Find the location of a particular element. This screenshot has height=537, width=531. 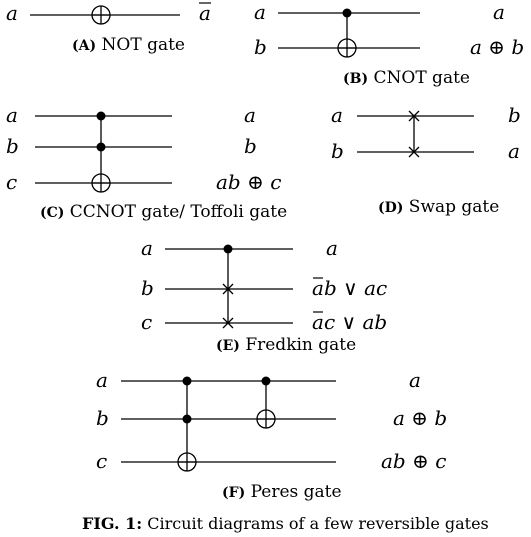

cnot-output-a-xor-b: a ⊕ b is located at coordinates (497, 47).